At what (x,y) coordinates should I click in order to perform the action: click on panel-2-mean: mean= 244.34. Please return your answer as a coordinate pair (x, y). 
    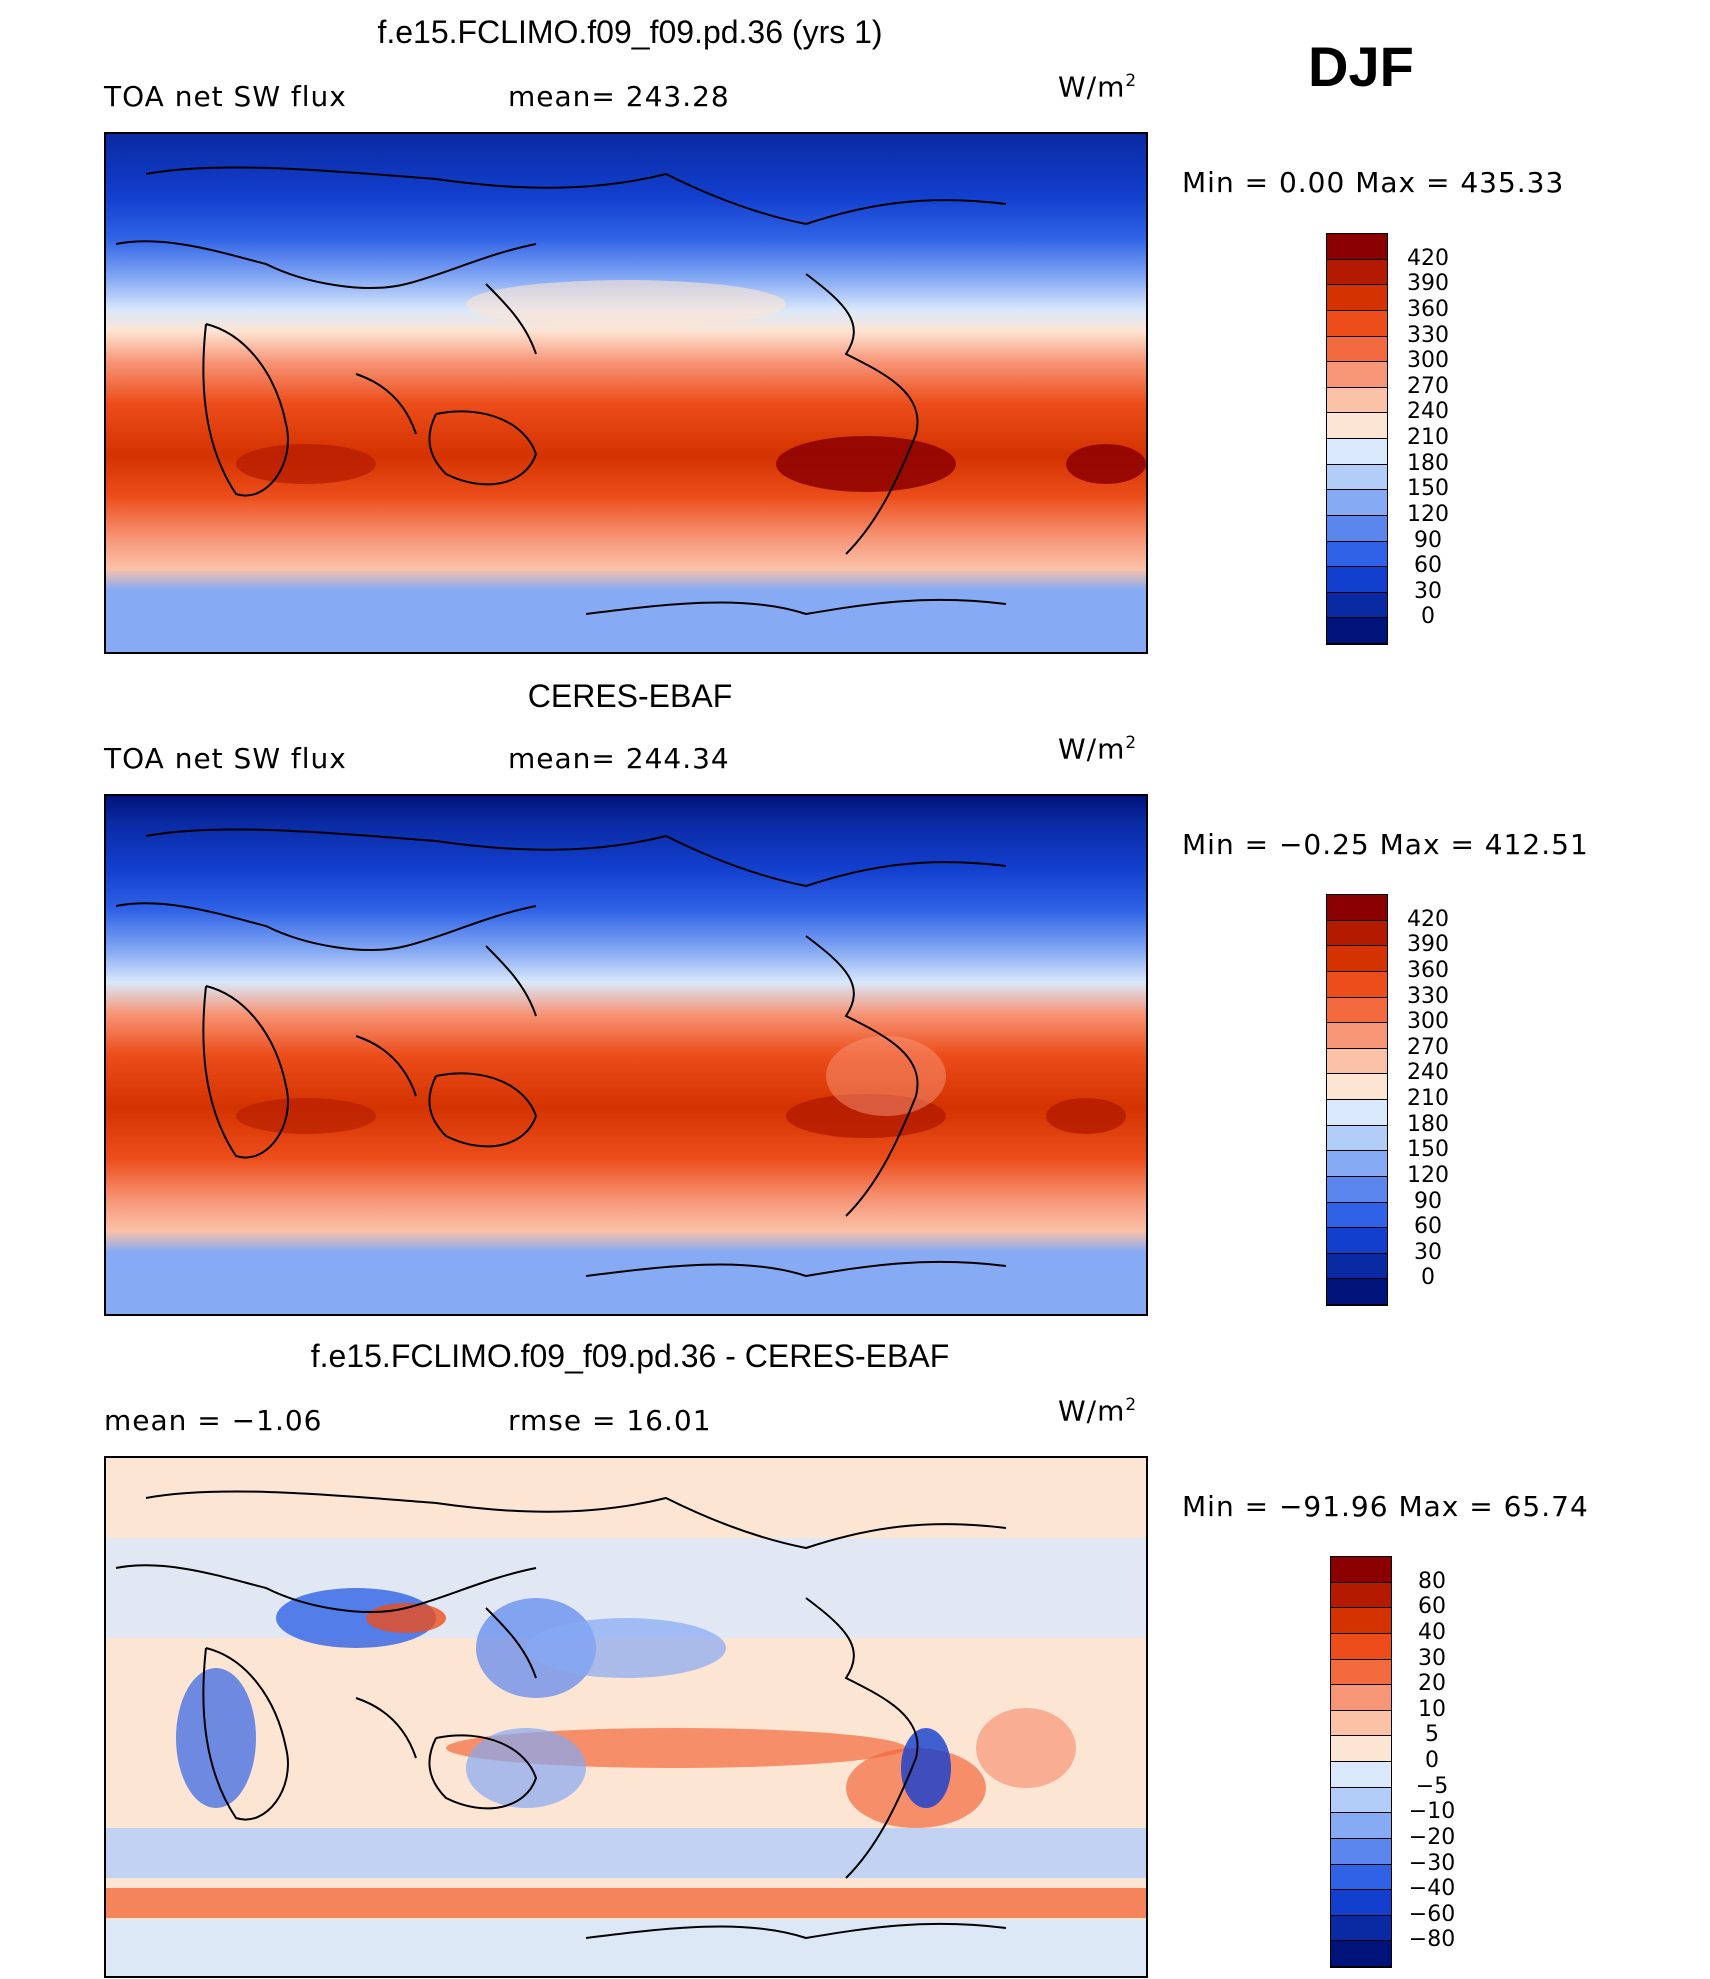
    Looking at the image, I should click on (619, 758).